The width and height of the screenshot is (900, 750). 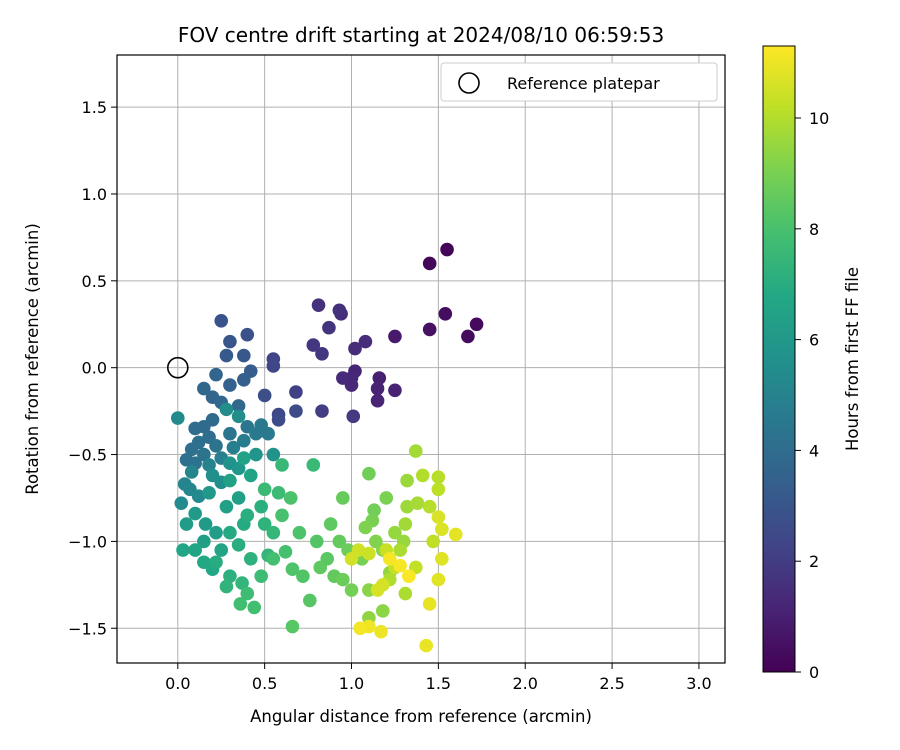 What do you see at coordinates (583, 83) in the screenshot?
I see `legend-label: Reference platepar` at bounding box center [583, 83].